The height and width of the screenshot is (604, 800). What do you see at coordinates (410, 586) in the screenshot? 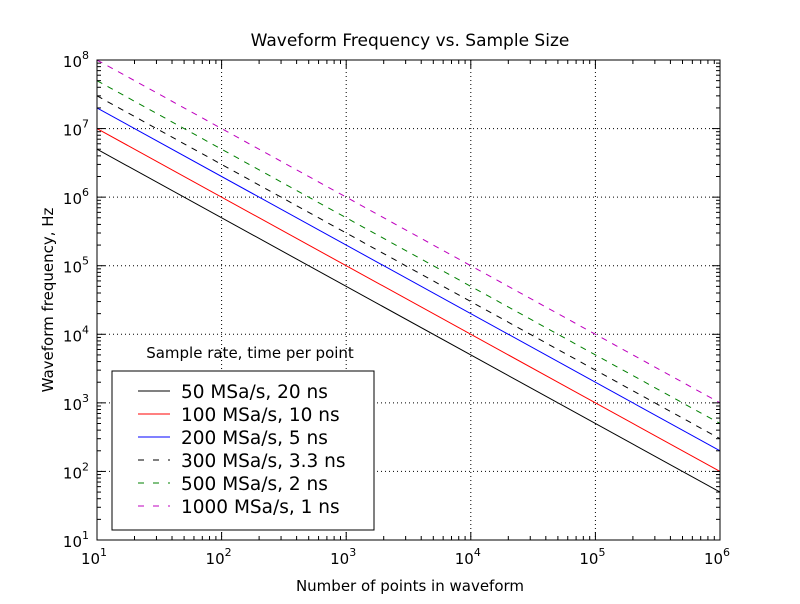
I see `x-axis-label: Number of points in waveform` at bounding box center [410, 586].